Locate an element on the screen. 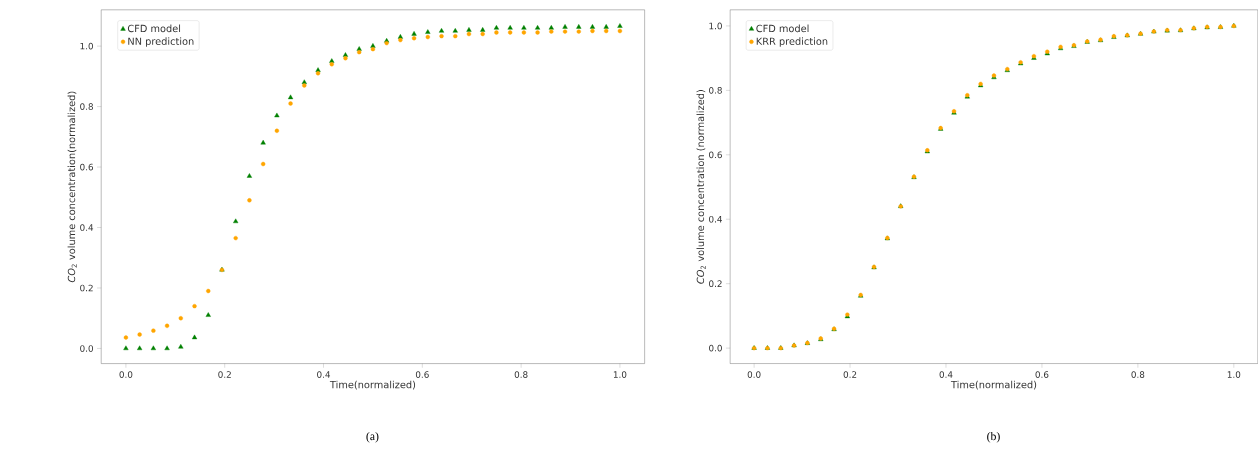 This screenshot has height=454, width=1258. y-axis-title: CO$_{2}$ volume concentration(normalized) is located at coordinates (72, 187).